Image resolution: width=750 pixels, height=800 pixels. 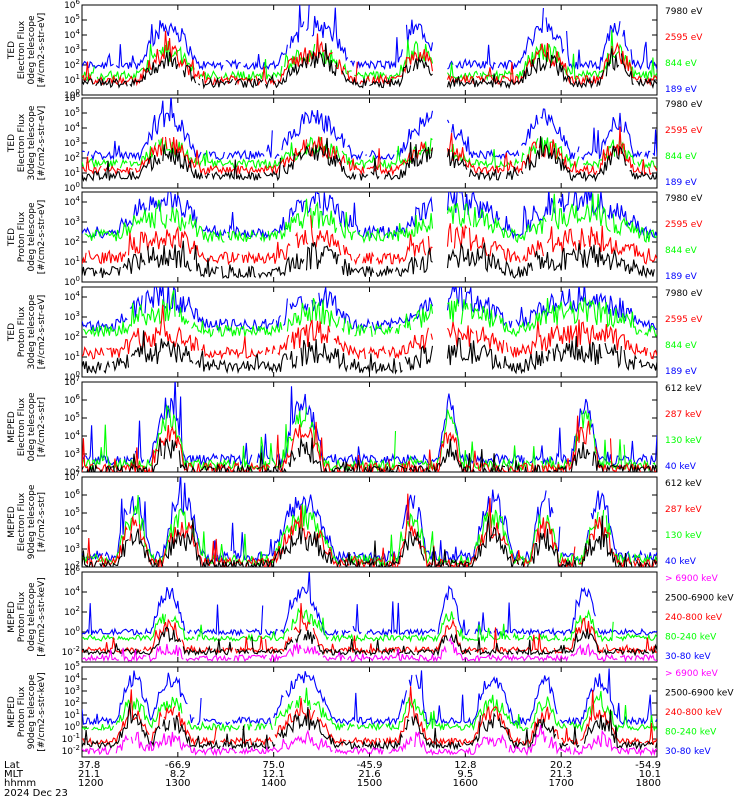 I want to click on x-tick-label-lat: -45.9, so click(x=370, y=765).